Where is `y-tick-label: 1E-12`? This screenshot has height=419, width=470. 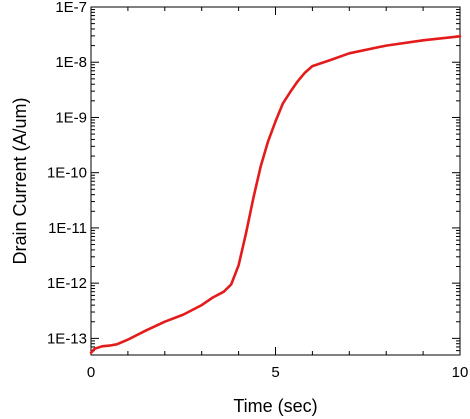 y-tick-label: 1E-12 is located at coordinates (67, 283).